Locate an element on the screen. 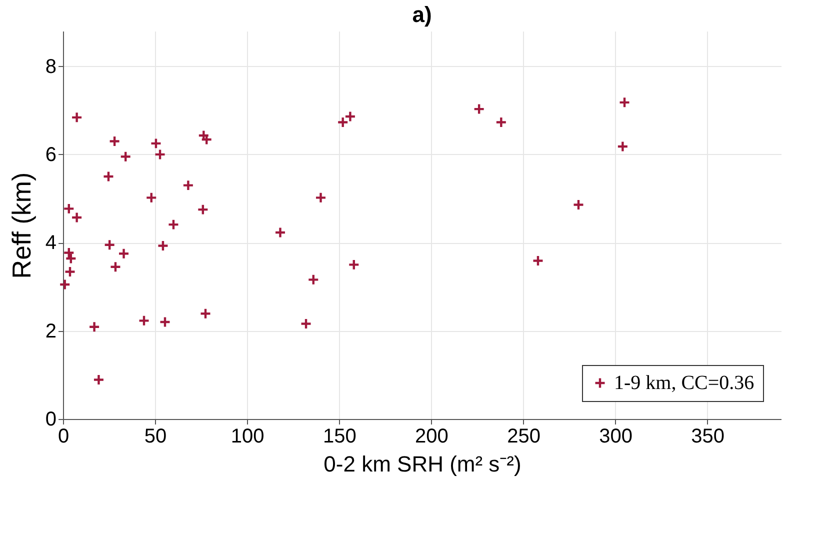 Image resolution: width=820 pixels, height=534 pixels. x-tick-label: 350 is located at coordinates (708, 437).